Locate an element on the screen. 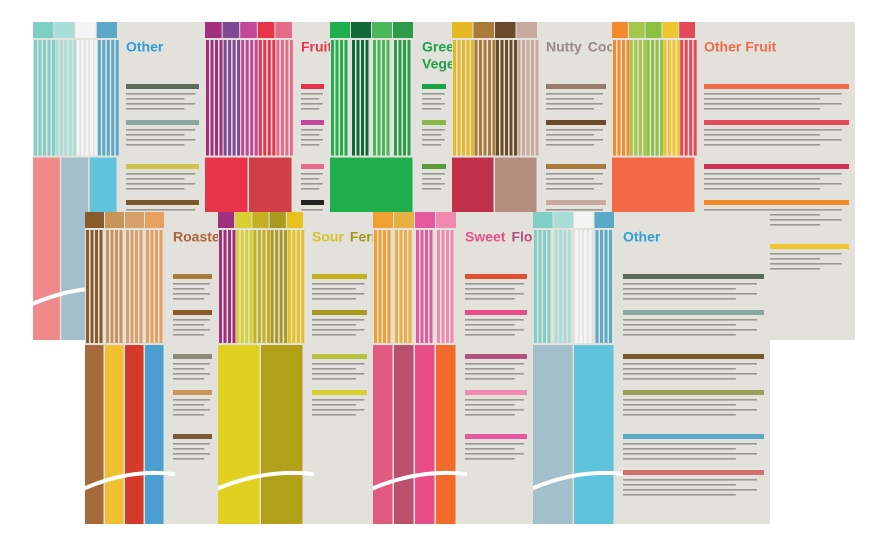  poster-title: Green is located at coordinates (442, 47).